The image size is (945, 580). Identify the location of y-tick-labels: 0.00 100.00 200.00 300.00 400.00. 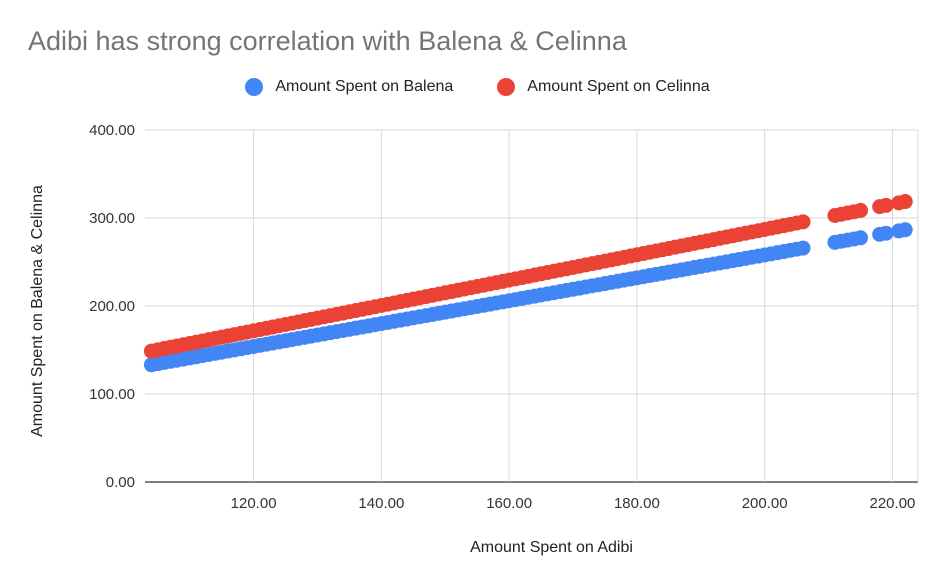
(112, 306).